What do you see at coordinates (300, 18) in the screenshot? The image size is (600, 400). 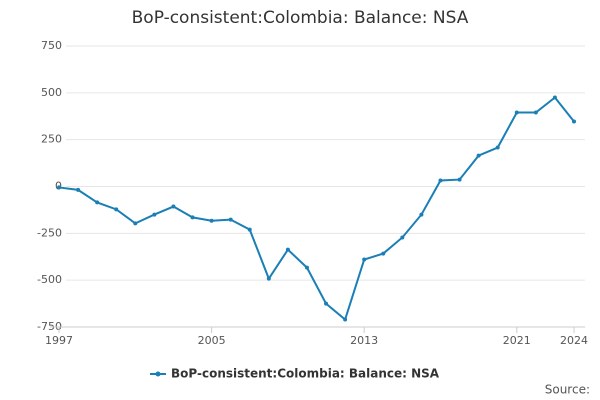 I see `chart-title: BoP-consistent:Colombia: Balance: NSA` at bounding box center [300, 18].